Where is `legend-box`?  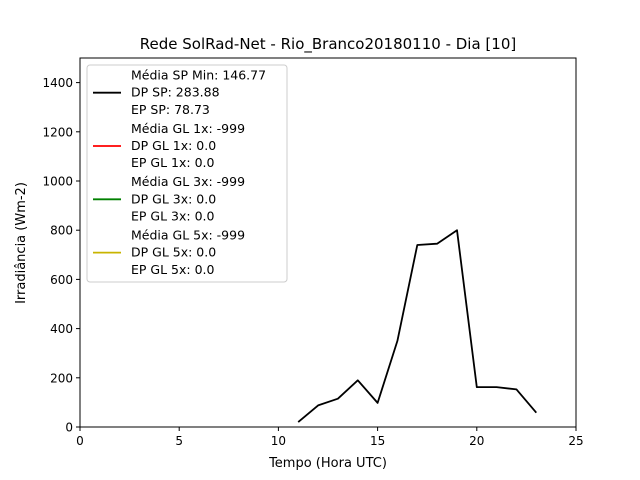 legend-box is located at coordinates (187, 173).